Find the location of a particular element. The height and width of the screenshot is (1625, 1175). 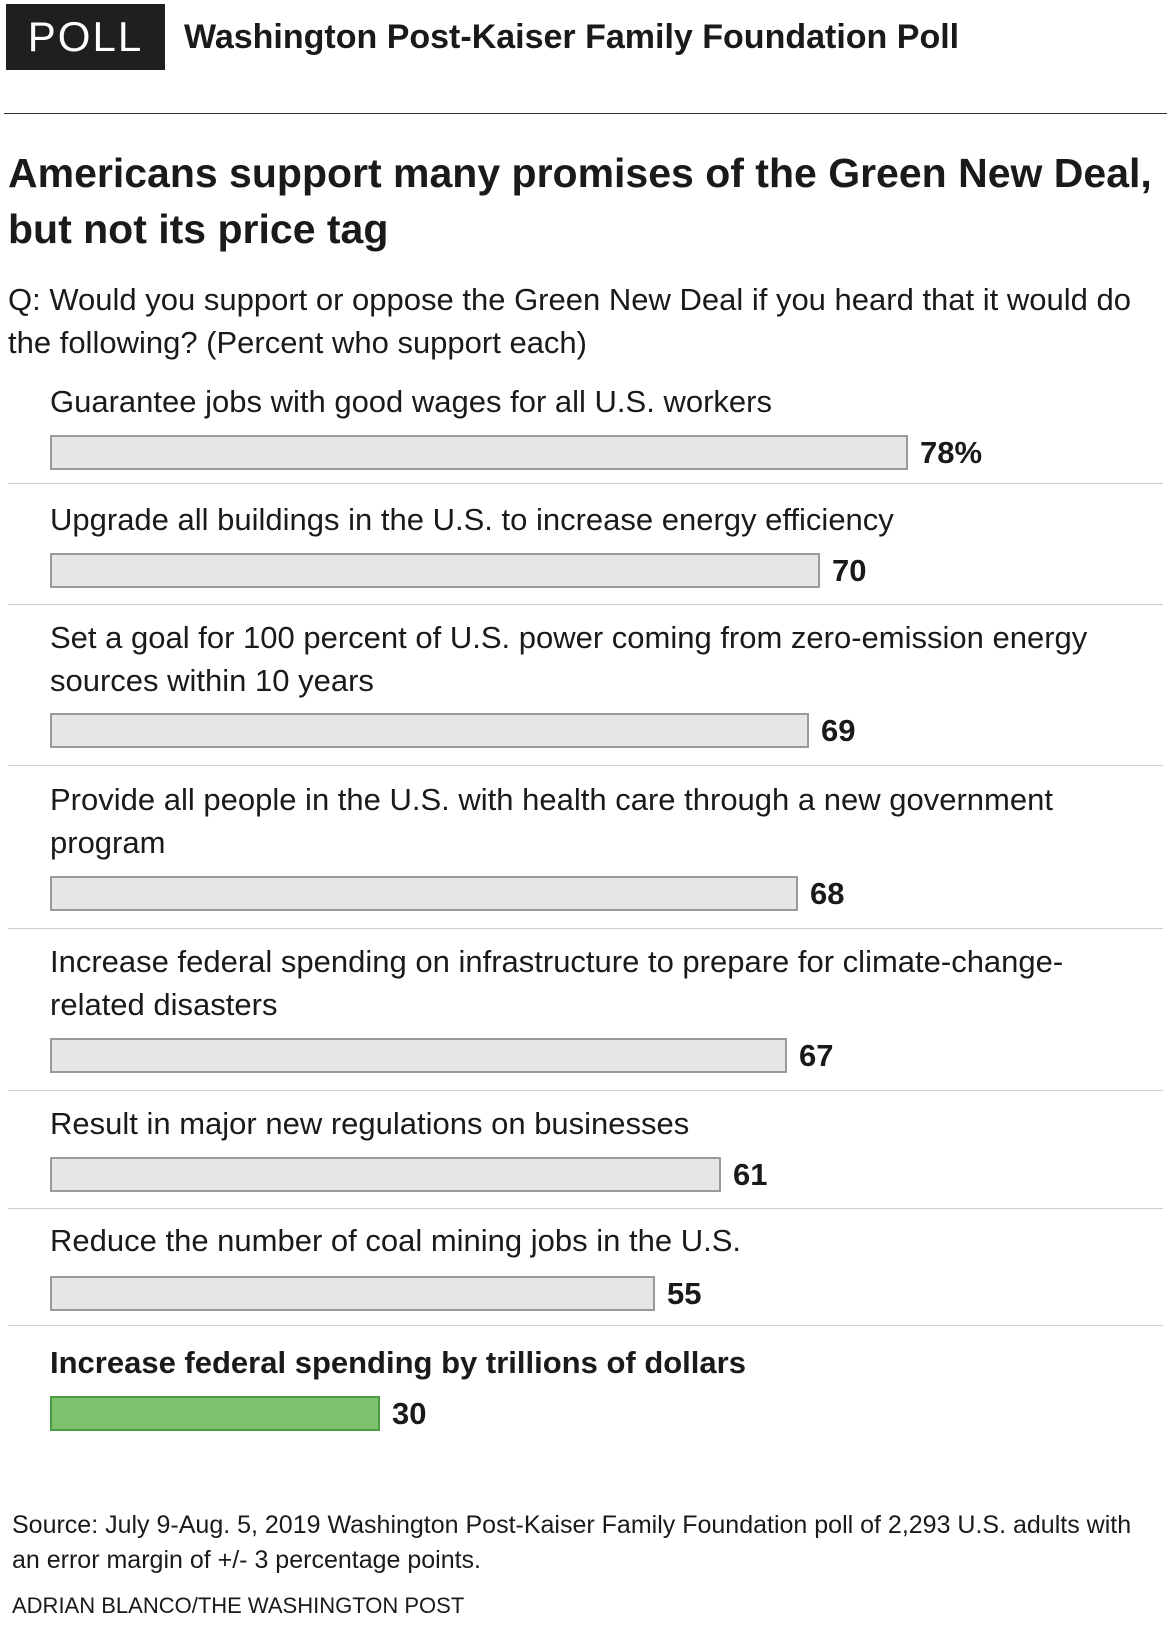

value-label: 55 is located at coordinates (684, 1293).